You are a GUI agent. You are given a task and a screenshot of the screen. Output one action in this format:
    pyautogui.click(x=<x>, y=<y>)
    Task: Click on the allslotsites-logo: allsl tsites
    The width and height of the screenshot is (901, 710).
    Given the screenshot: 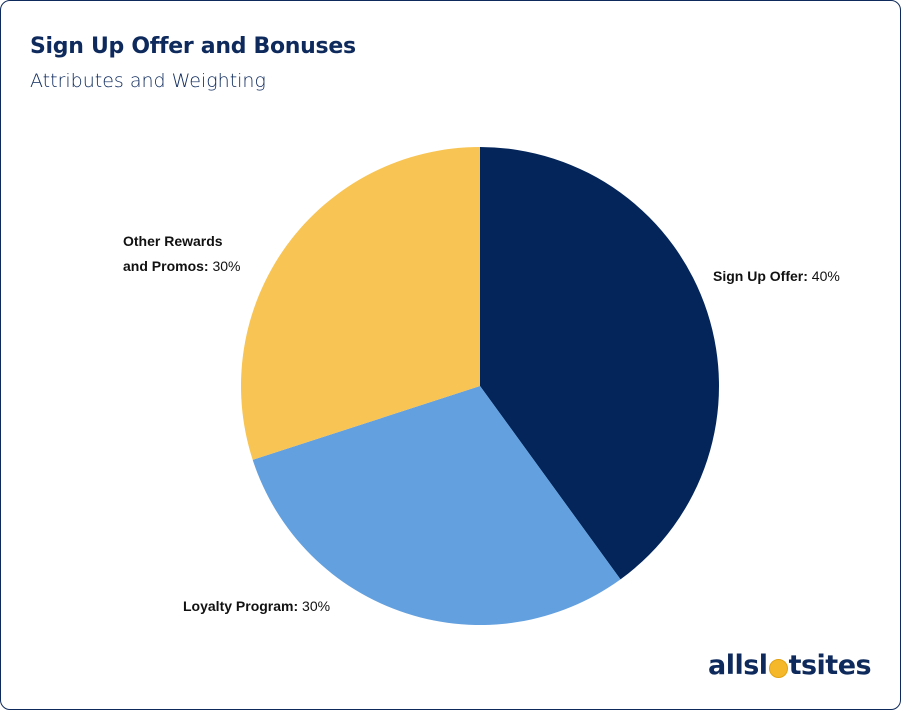 What is the action you would take?
    pyautogui.click(x=790, y=665)
    